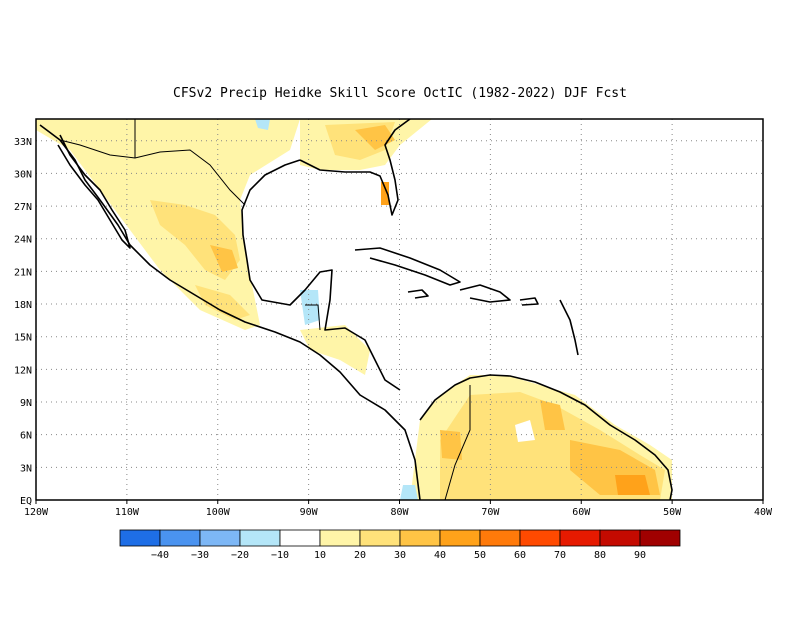  Describe the element at coordinates (409, 492) in the screenshot. I see `shade-sa-neg` at that location.